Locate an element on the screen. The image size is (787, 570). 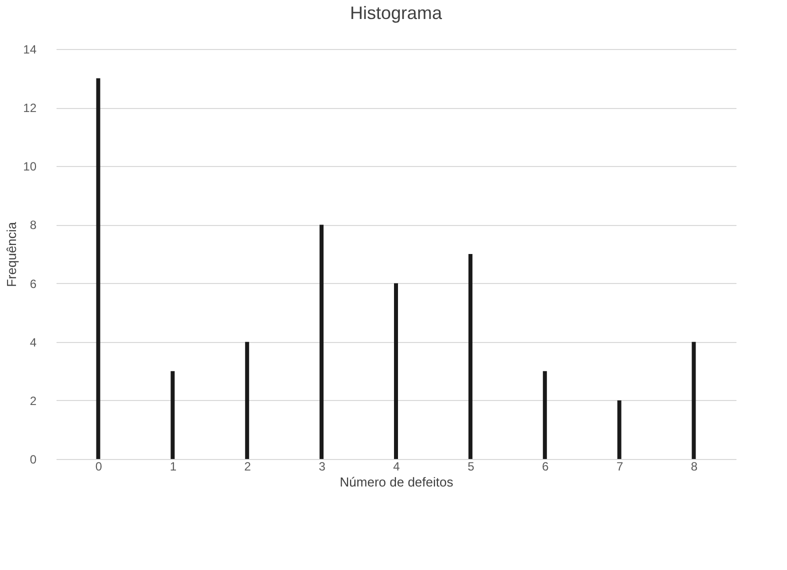
y-tick-label: 4 is located at coordinates (33, 342).